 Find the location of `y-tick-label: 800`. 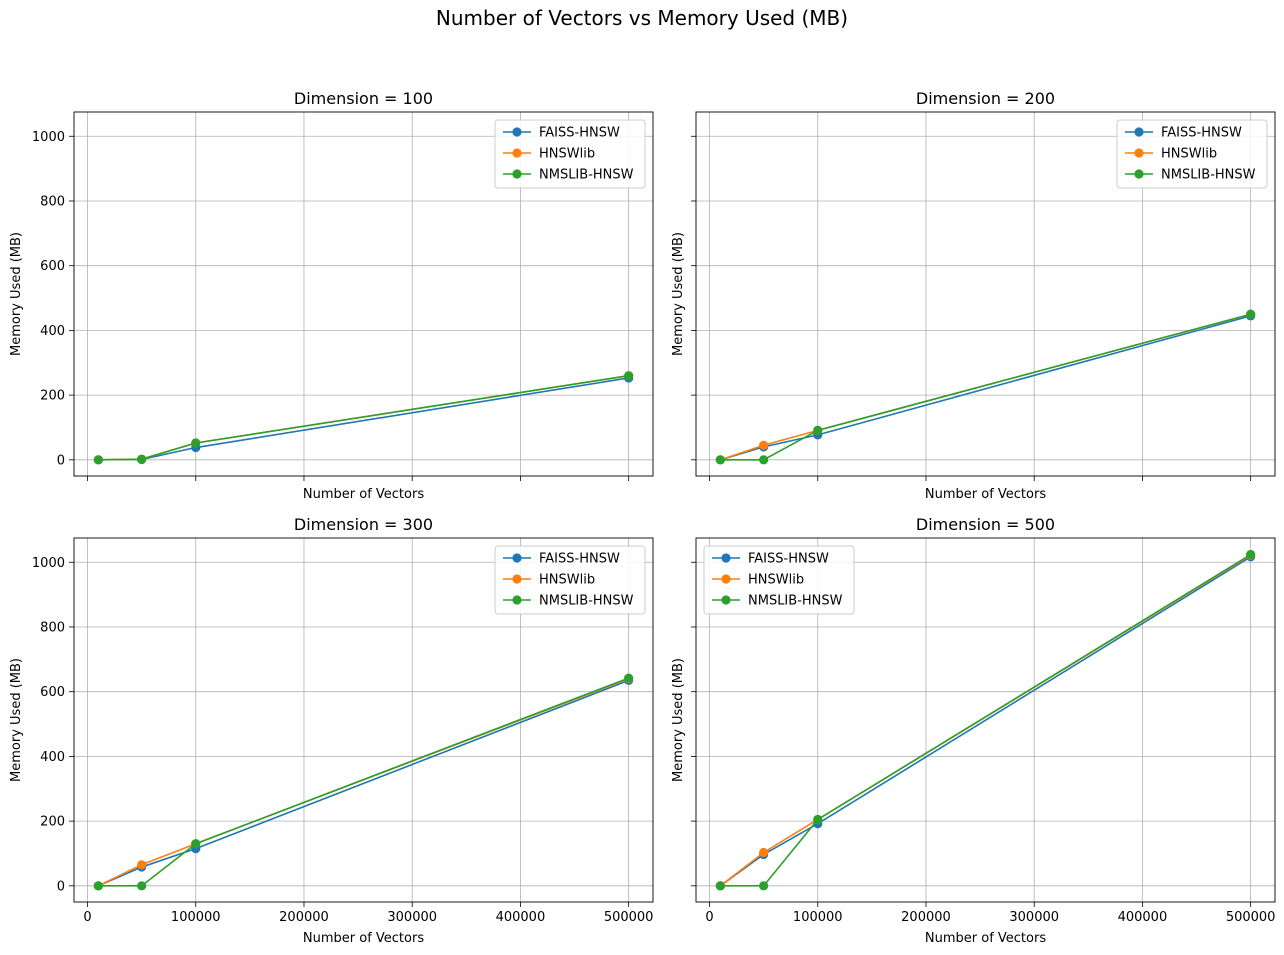

y-tick-label: 800 is located at coordinates (52, 201).